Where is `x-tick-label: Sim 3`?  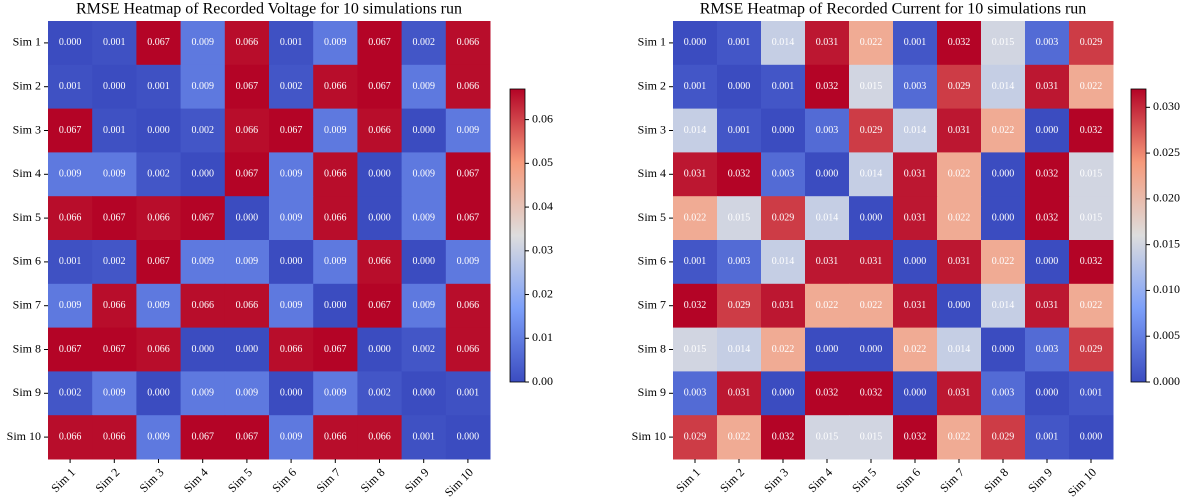
x-tick-label: Sim 3 is located at coordinates (152, 480).